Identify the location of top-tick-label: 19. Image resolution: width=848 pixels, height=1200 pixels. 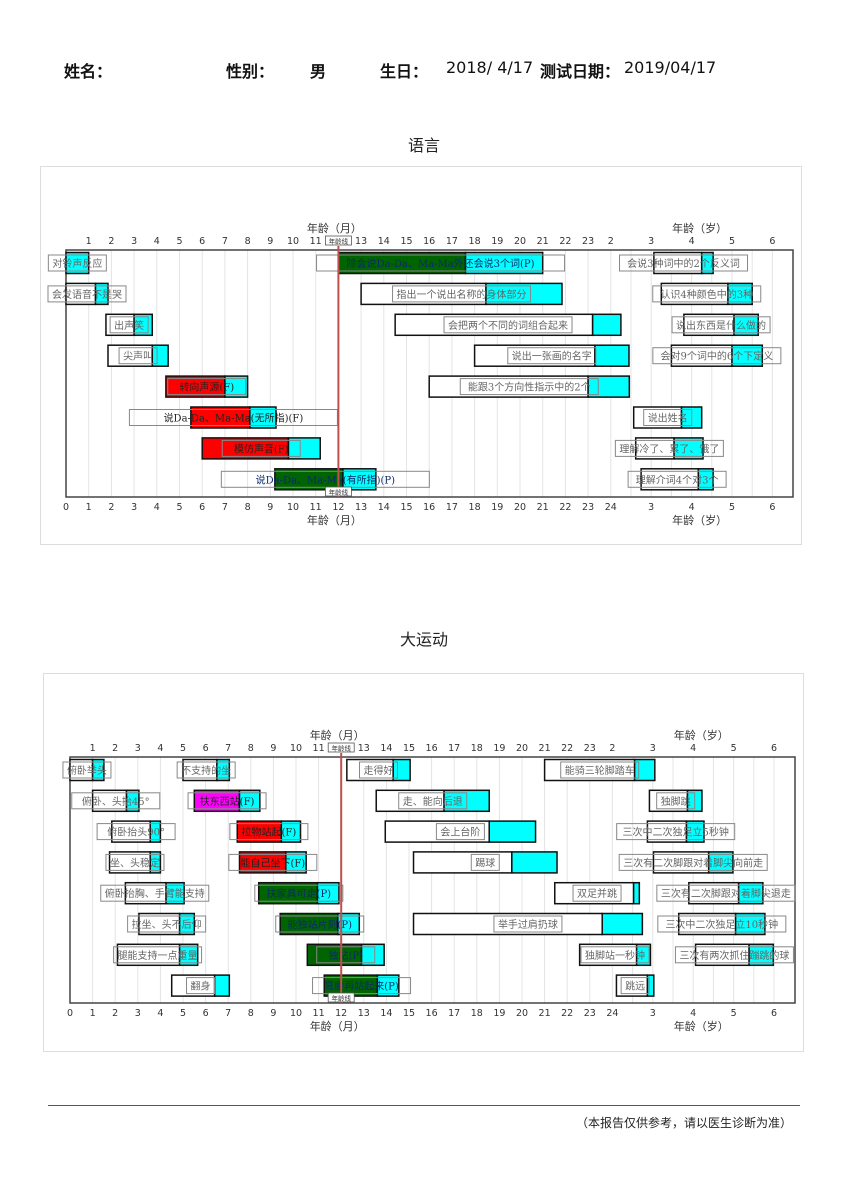
(499, 748).